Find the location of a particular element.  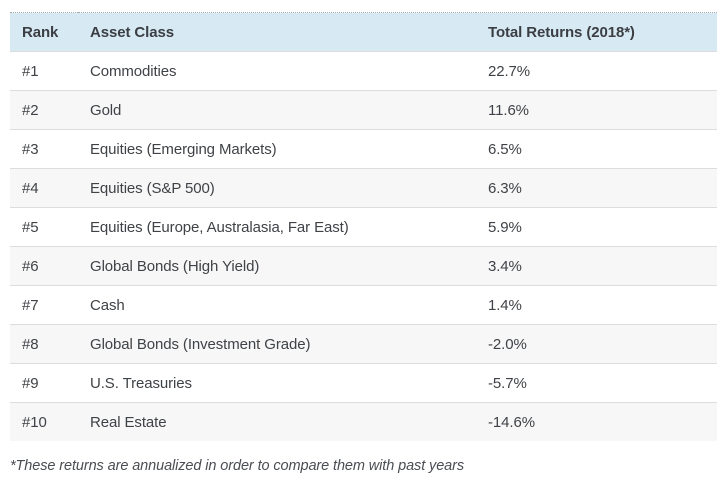

table-row: #4 Equities (S&P 500) 6.3% is located at coordinates (363, 188).